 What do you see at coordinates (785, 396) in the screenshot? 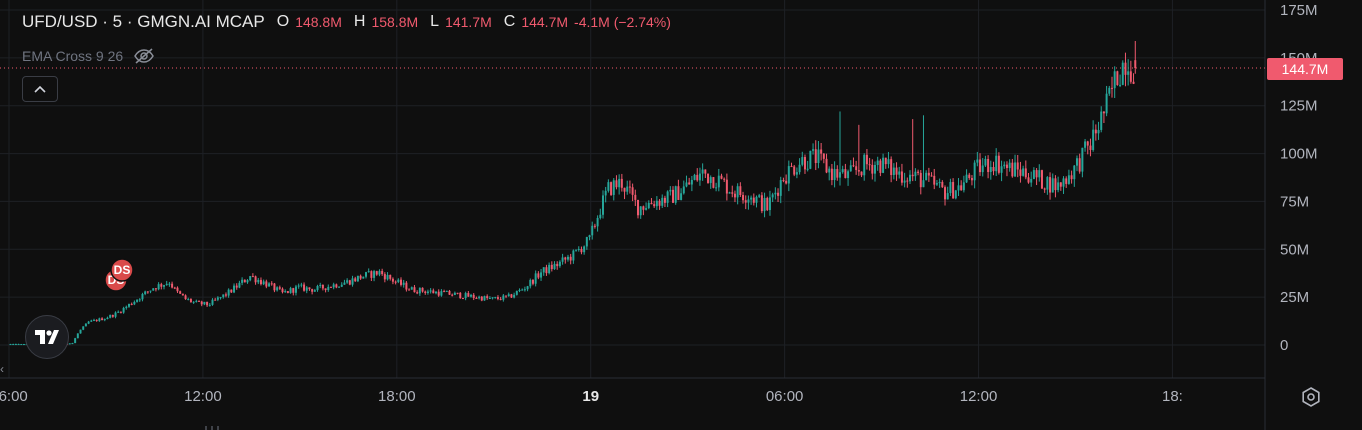
I see `x-tick-label: 06:00` at bounding box center [785, 396].